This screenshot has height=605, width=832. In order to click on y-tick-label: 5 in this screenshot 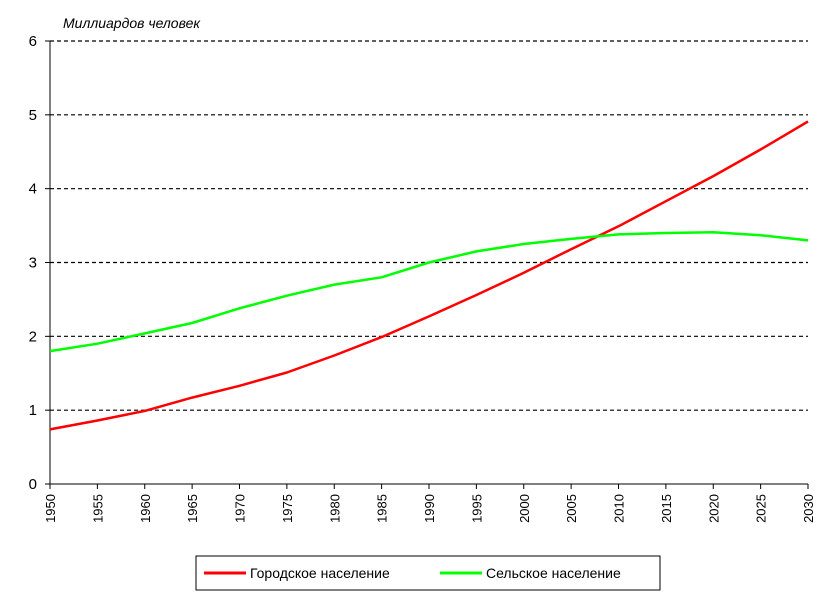, I will do `click(33, 115)`.